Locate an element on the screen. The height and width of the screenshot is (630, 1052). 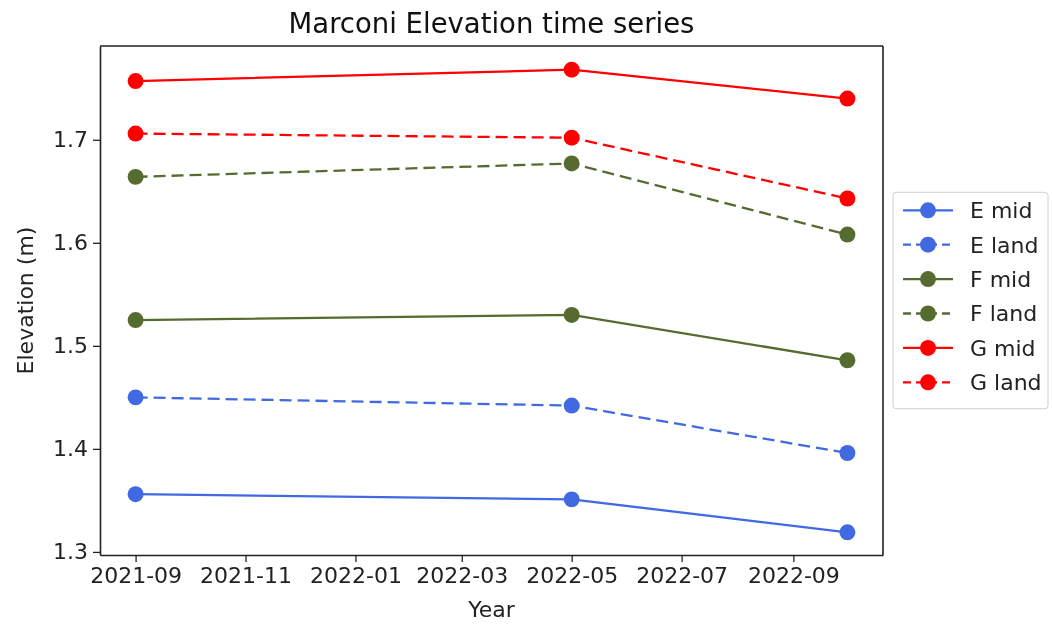
x-tick-label: 2022-05 is located at coordinates (572, 575).